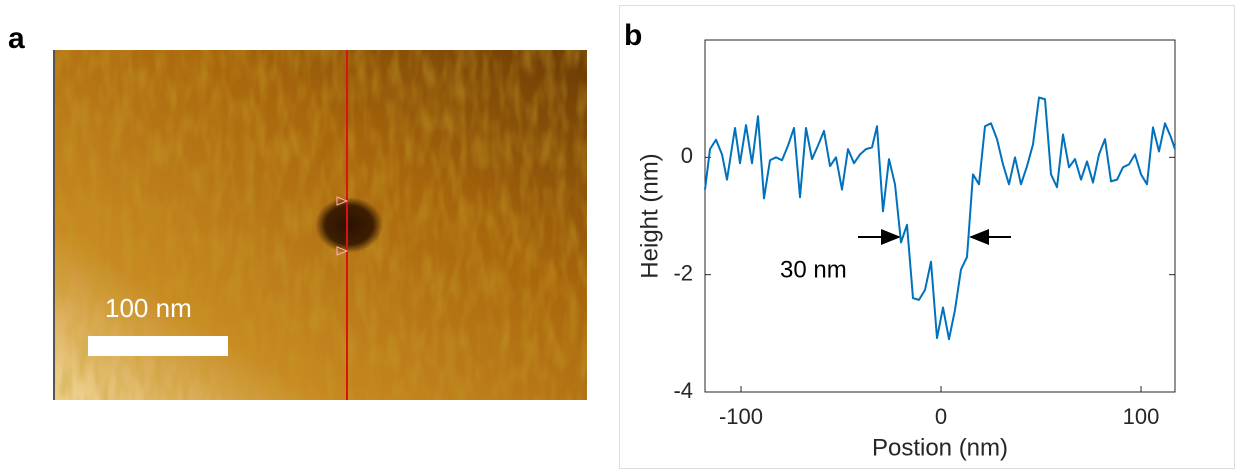  What do you see at coordinates (940, 447) in the screenshot?
I see `x-axis-label: Postion (nm)` at bounding box center [940, 447].